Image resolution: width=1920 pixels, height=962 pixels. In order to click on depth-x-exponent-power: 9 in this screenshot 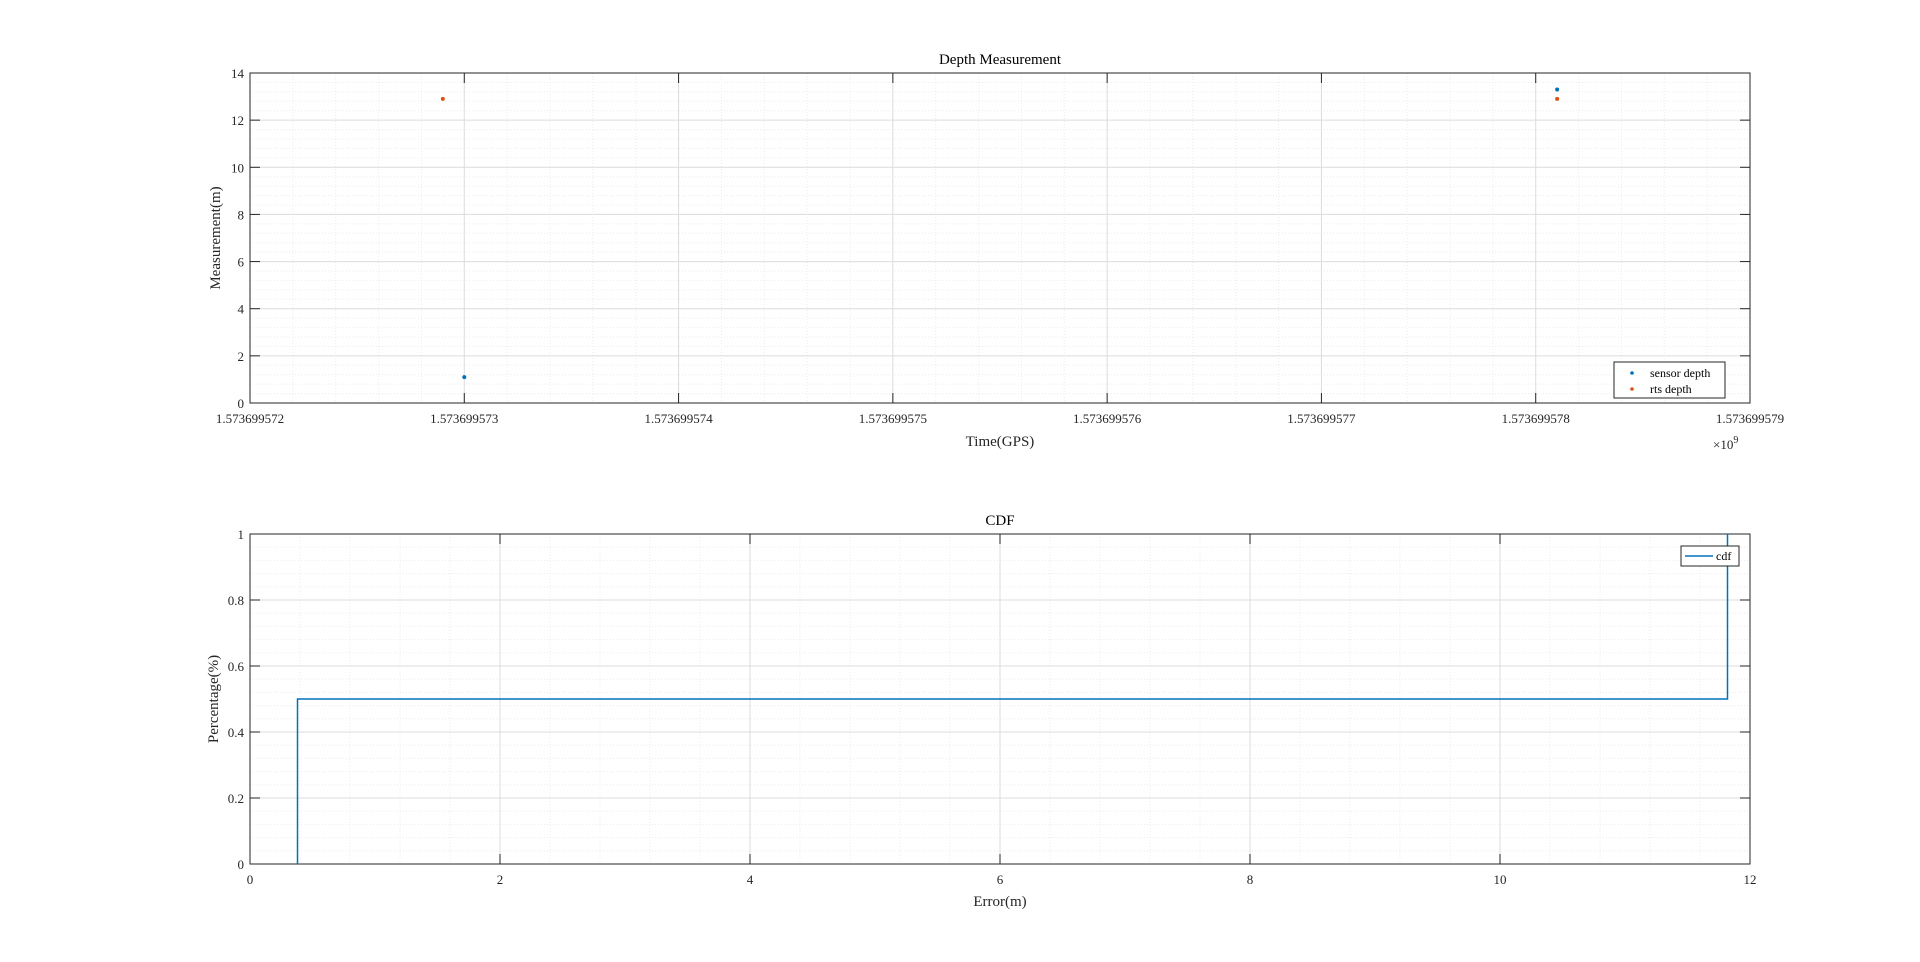, I will do `click(1735, 440)`.